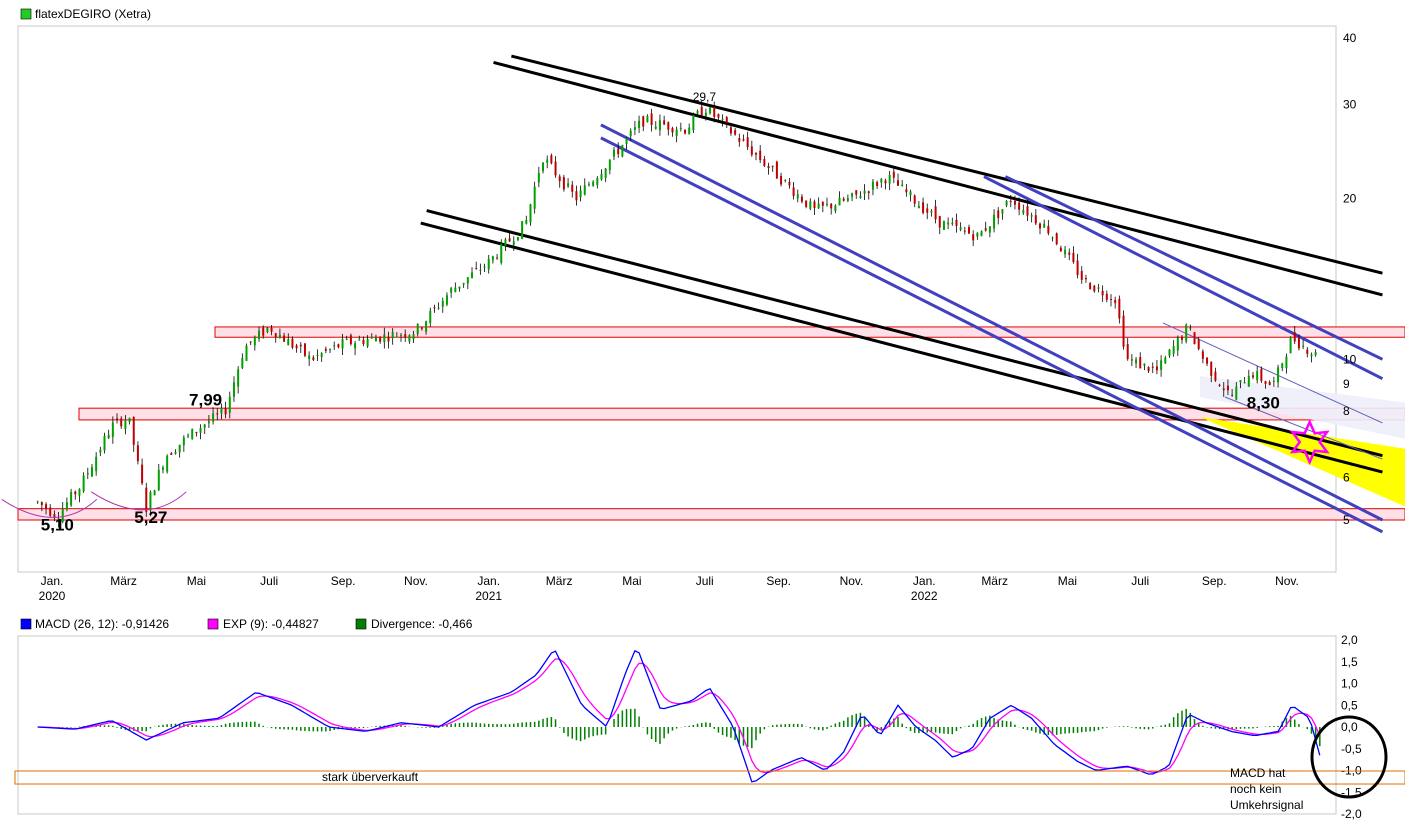  Describe the element at coordinates (1349, 727) in the screenshot. I see `macd-y-tick: 0,0` at that location.